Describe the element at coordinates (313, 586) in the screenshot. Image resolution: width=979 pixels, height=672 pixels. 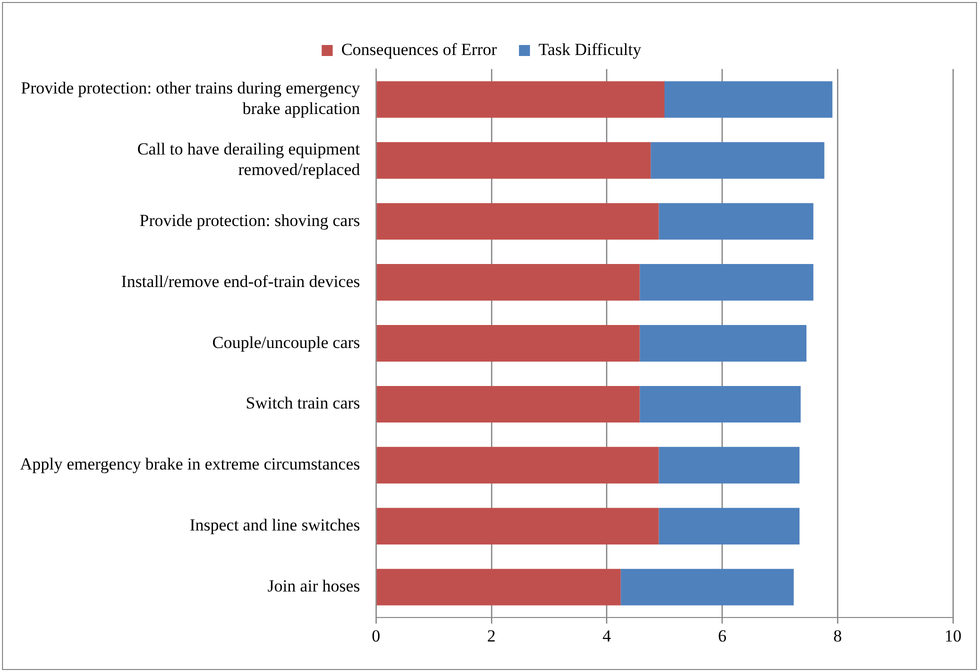
I see `y-tick-label: Join air hoses` at that location.